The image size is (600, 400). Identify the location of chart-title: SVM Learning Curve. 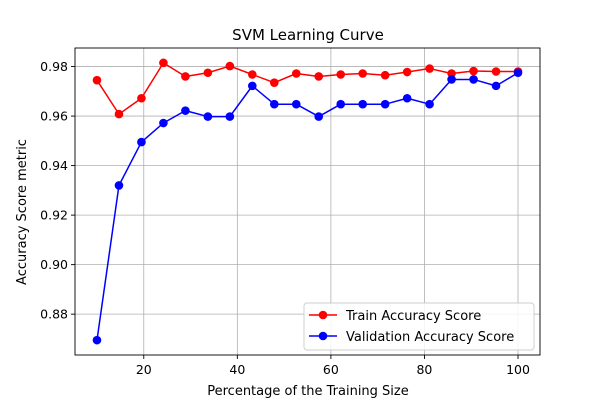
(308, 35).